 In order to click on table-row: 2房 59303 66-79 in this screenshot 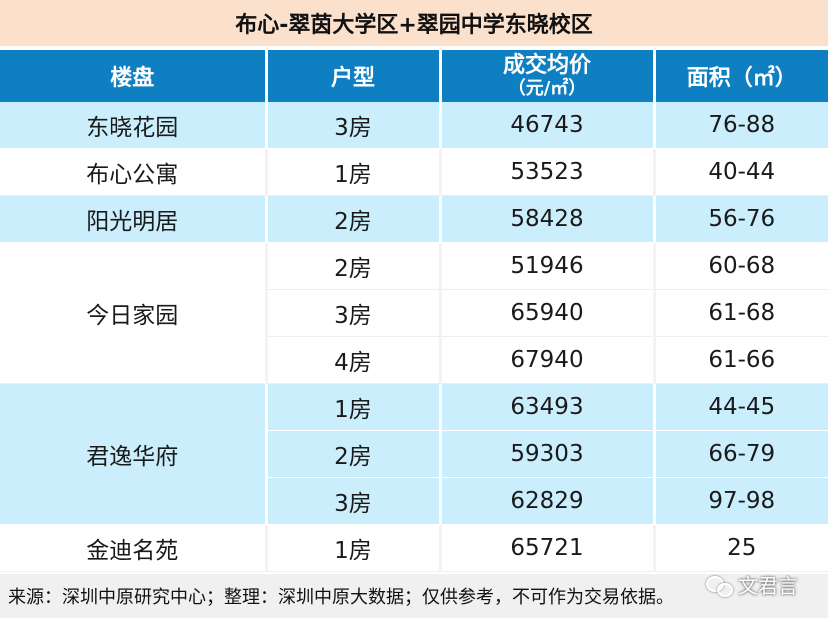, I will do `click(414, 454)`.